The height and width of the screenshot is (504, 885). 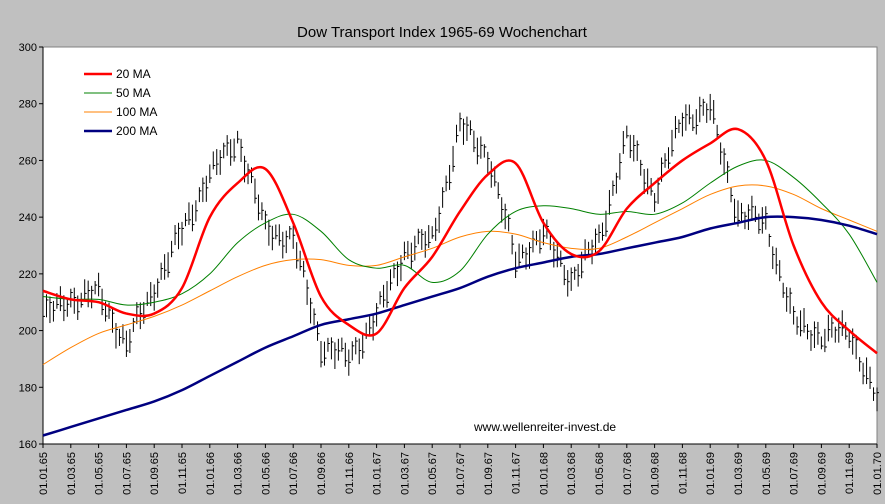 I want to click on x-tick-label: 01.01.68, so click(x=544, y=473).